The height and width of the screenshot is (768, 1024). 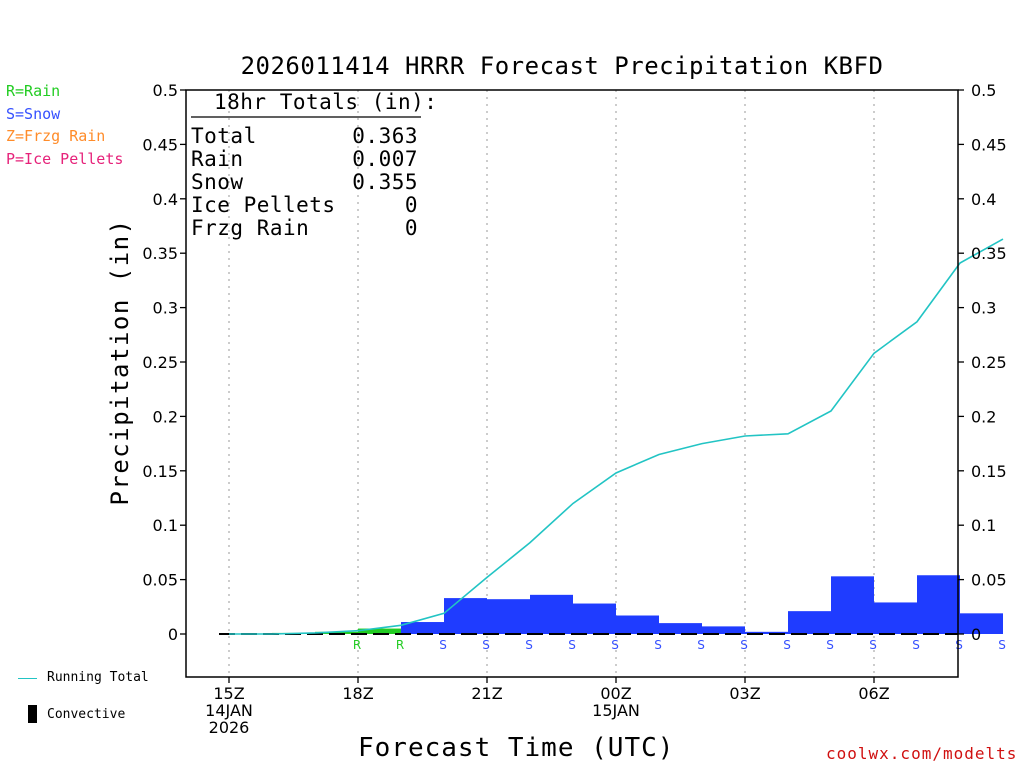 I want to click on x-tick-label: 21Z, so click(x=486, y=693).